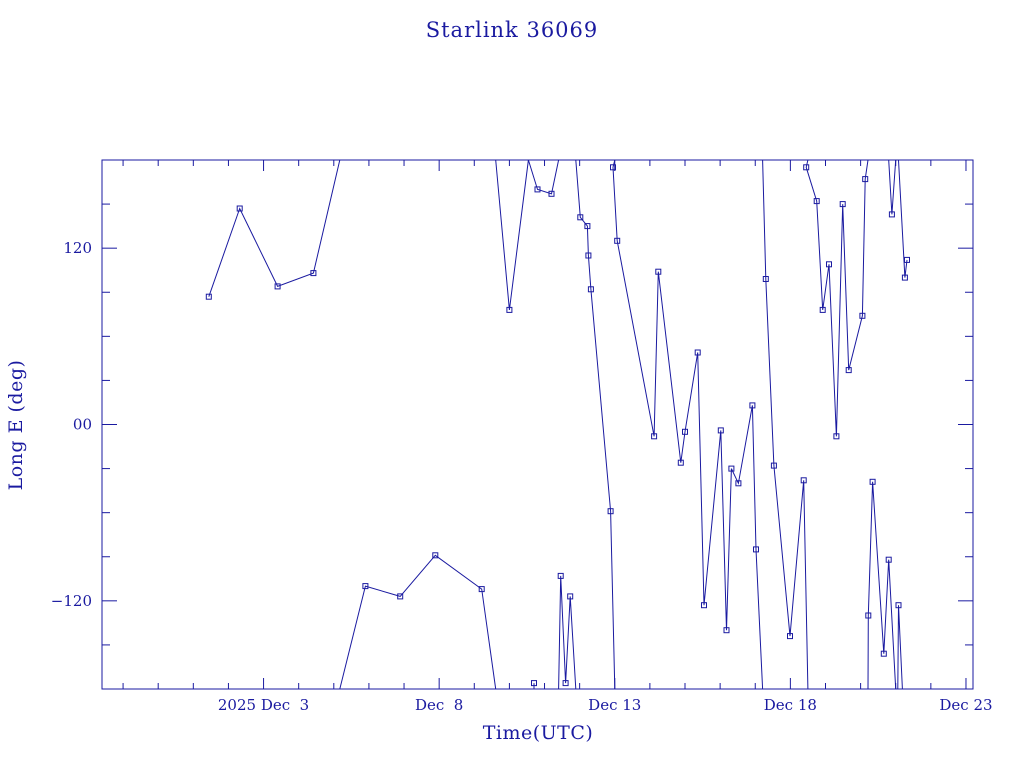  What do you see at coordinates (77, 248) in the screenshot?
I see `y-tick-label: 120` at bounding box center [77, 248].